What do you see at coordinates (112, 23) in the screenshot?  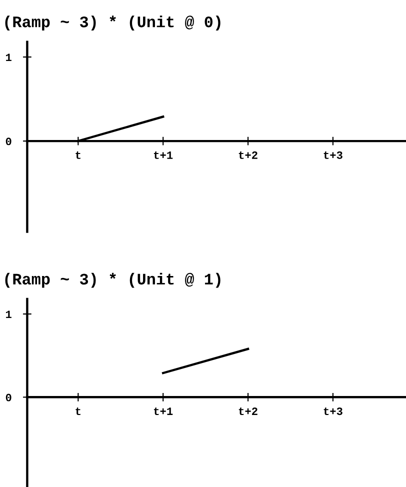 I see `chart-title: (Ramp ~ 3) * (Unit @ 0)` at bounding box center [112, 23].